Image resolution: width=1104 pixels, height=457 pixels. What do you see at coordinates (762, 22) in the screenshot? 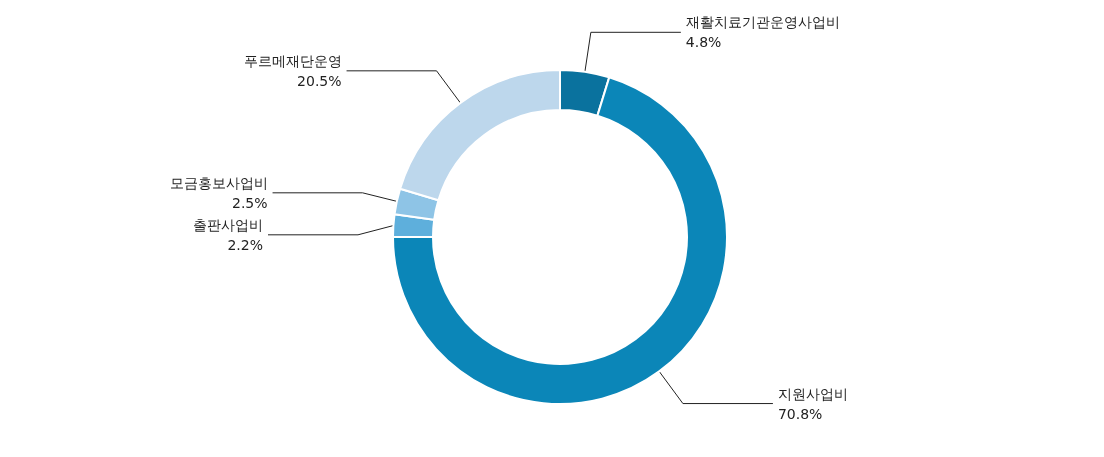
I see `slice-label: 재활치료기관운영사업비` at bounding box center [762, 22].